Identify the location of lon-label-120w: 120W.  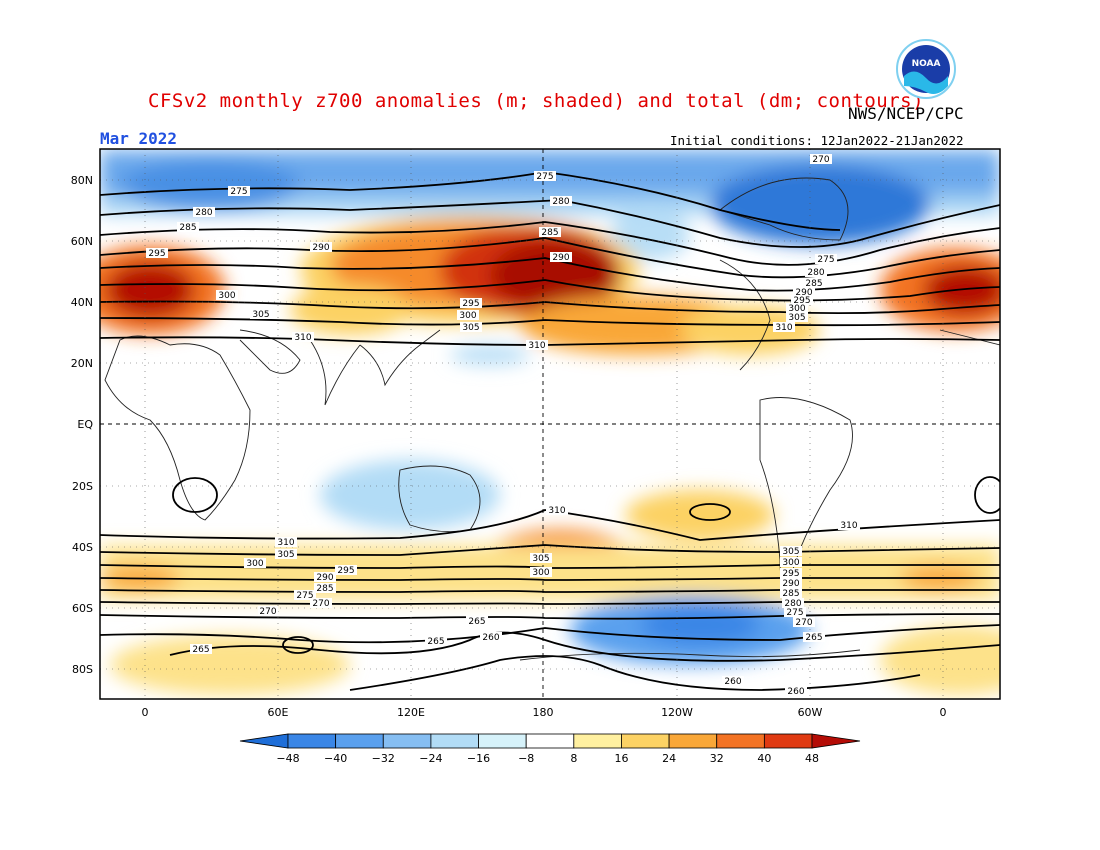
(677, 712).